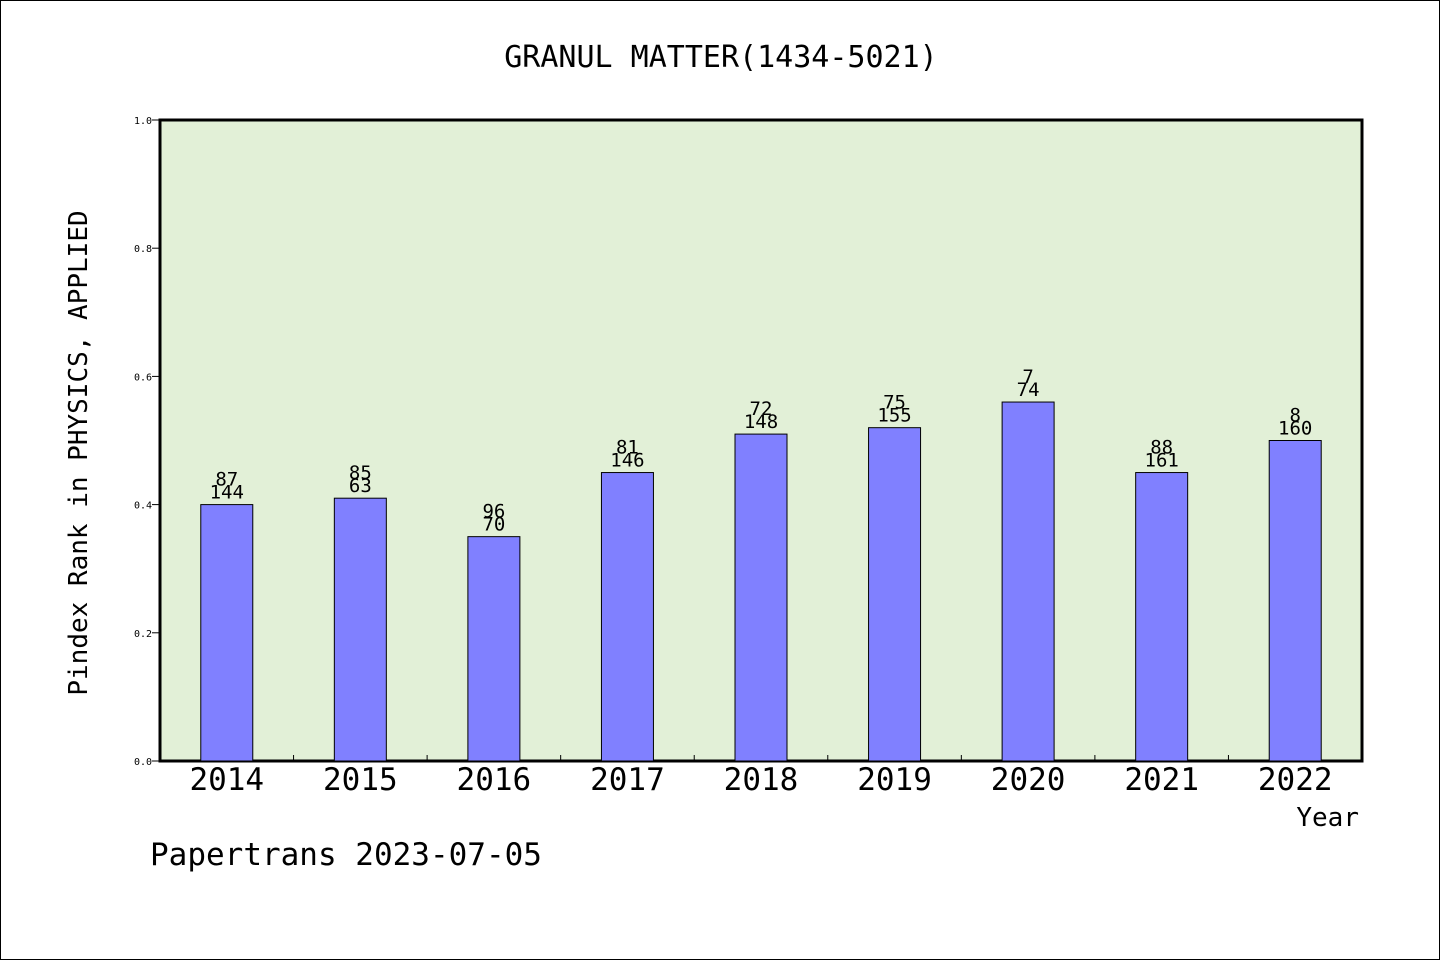 The width and height of the screenshot is (1440, 960). I want to click on y-tick-label: 0.0, so click(143, 762).